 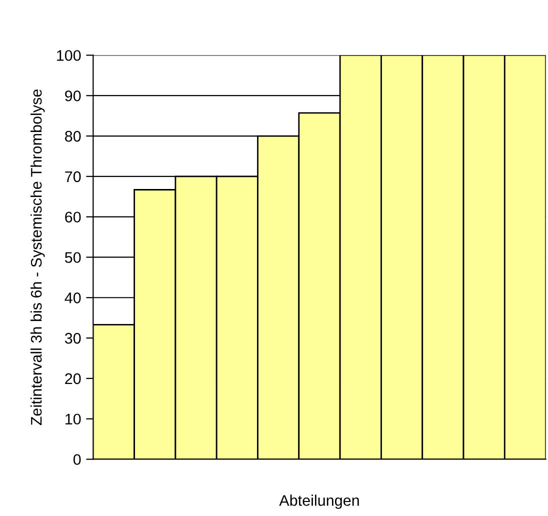 What do you see at coordinates (77, 459) in the screenshot?
I see `y-tick-label: 0` at bounding box center [77, 459].